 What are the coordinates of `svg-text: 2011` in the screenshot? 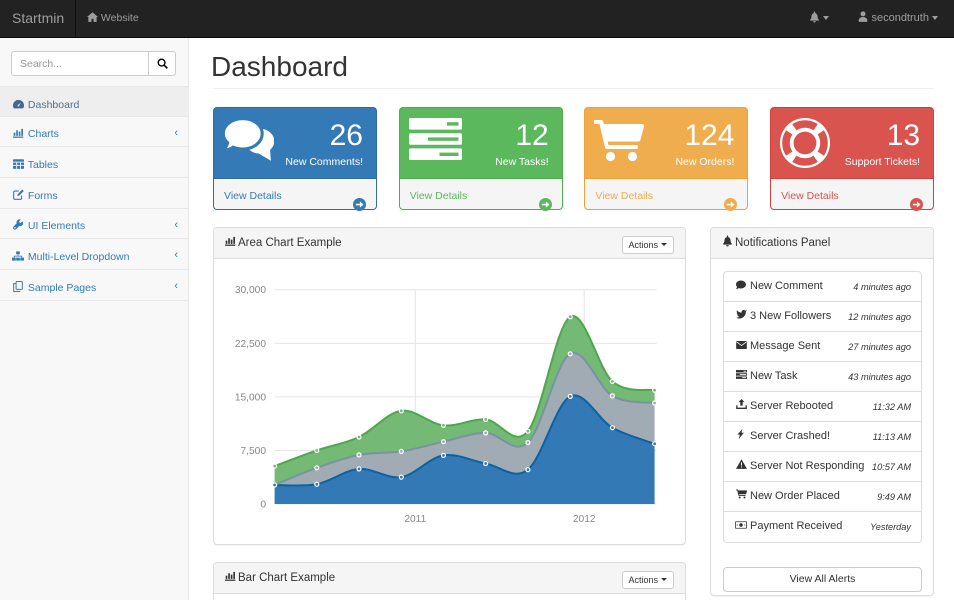 It's located at (415, 519).